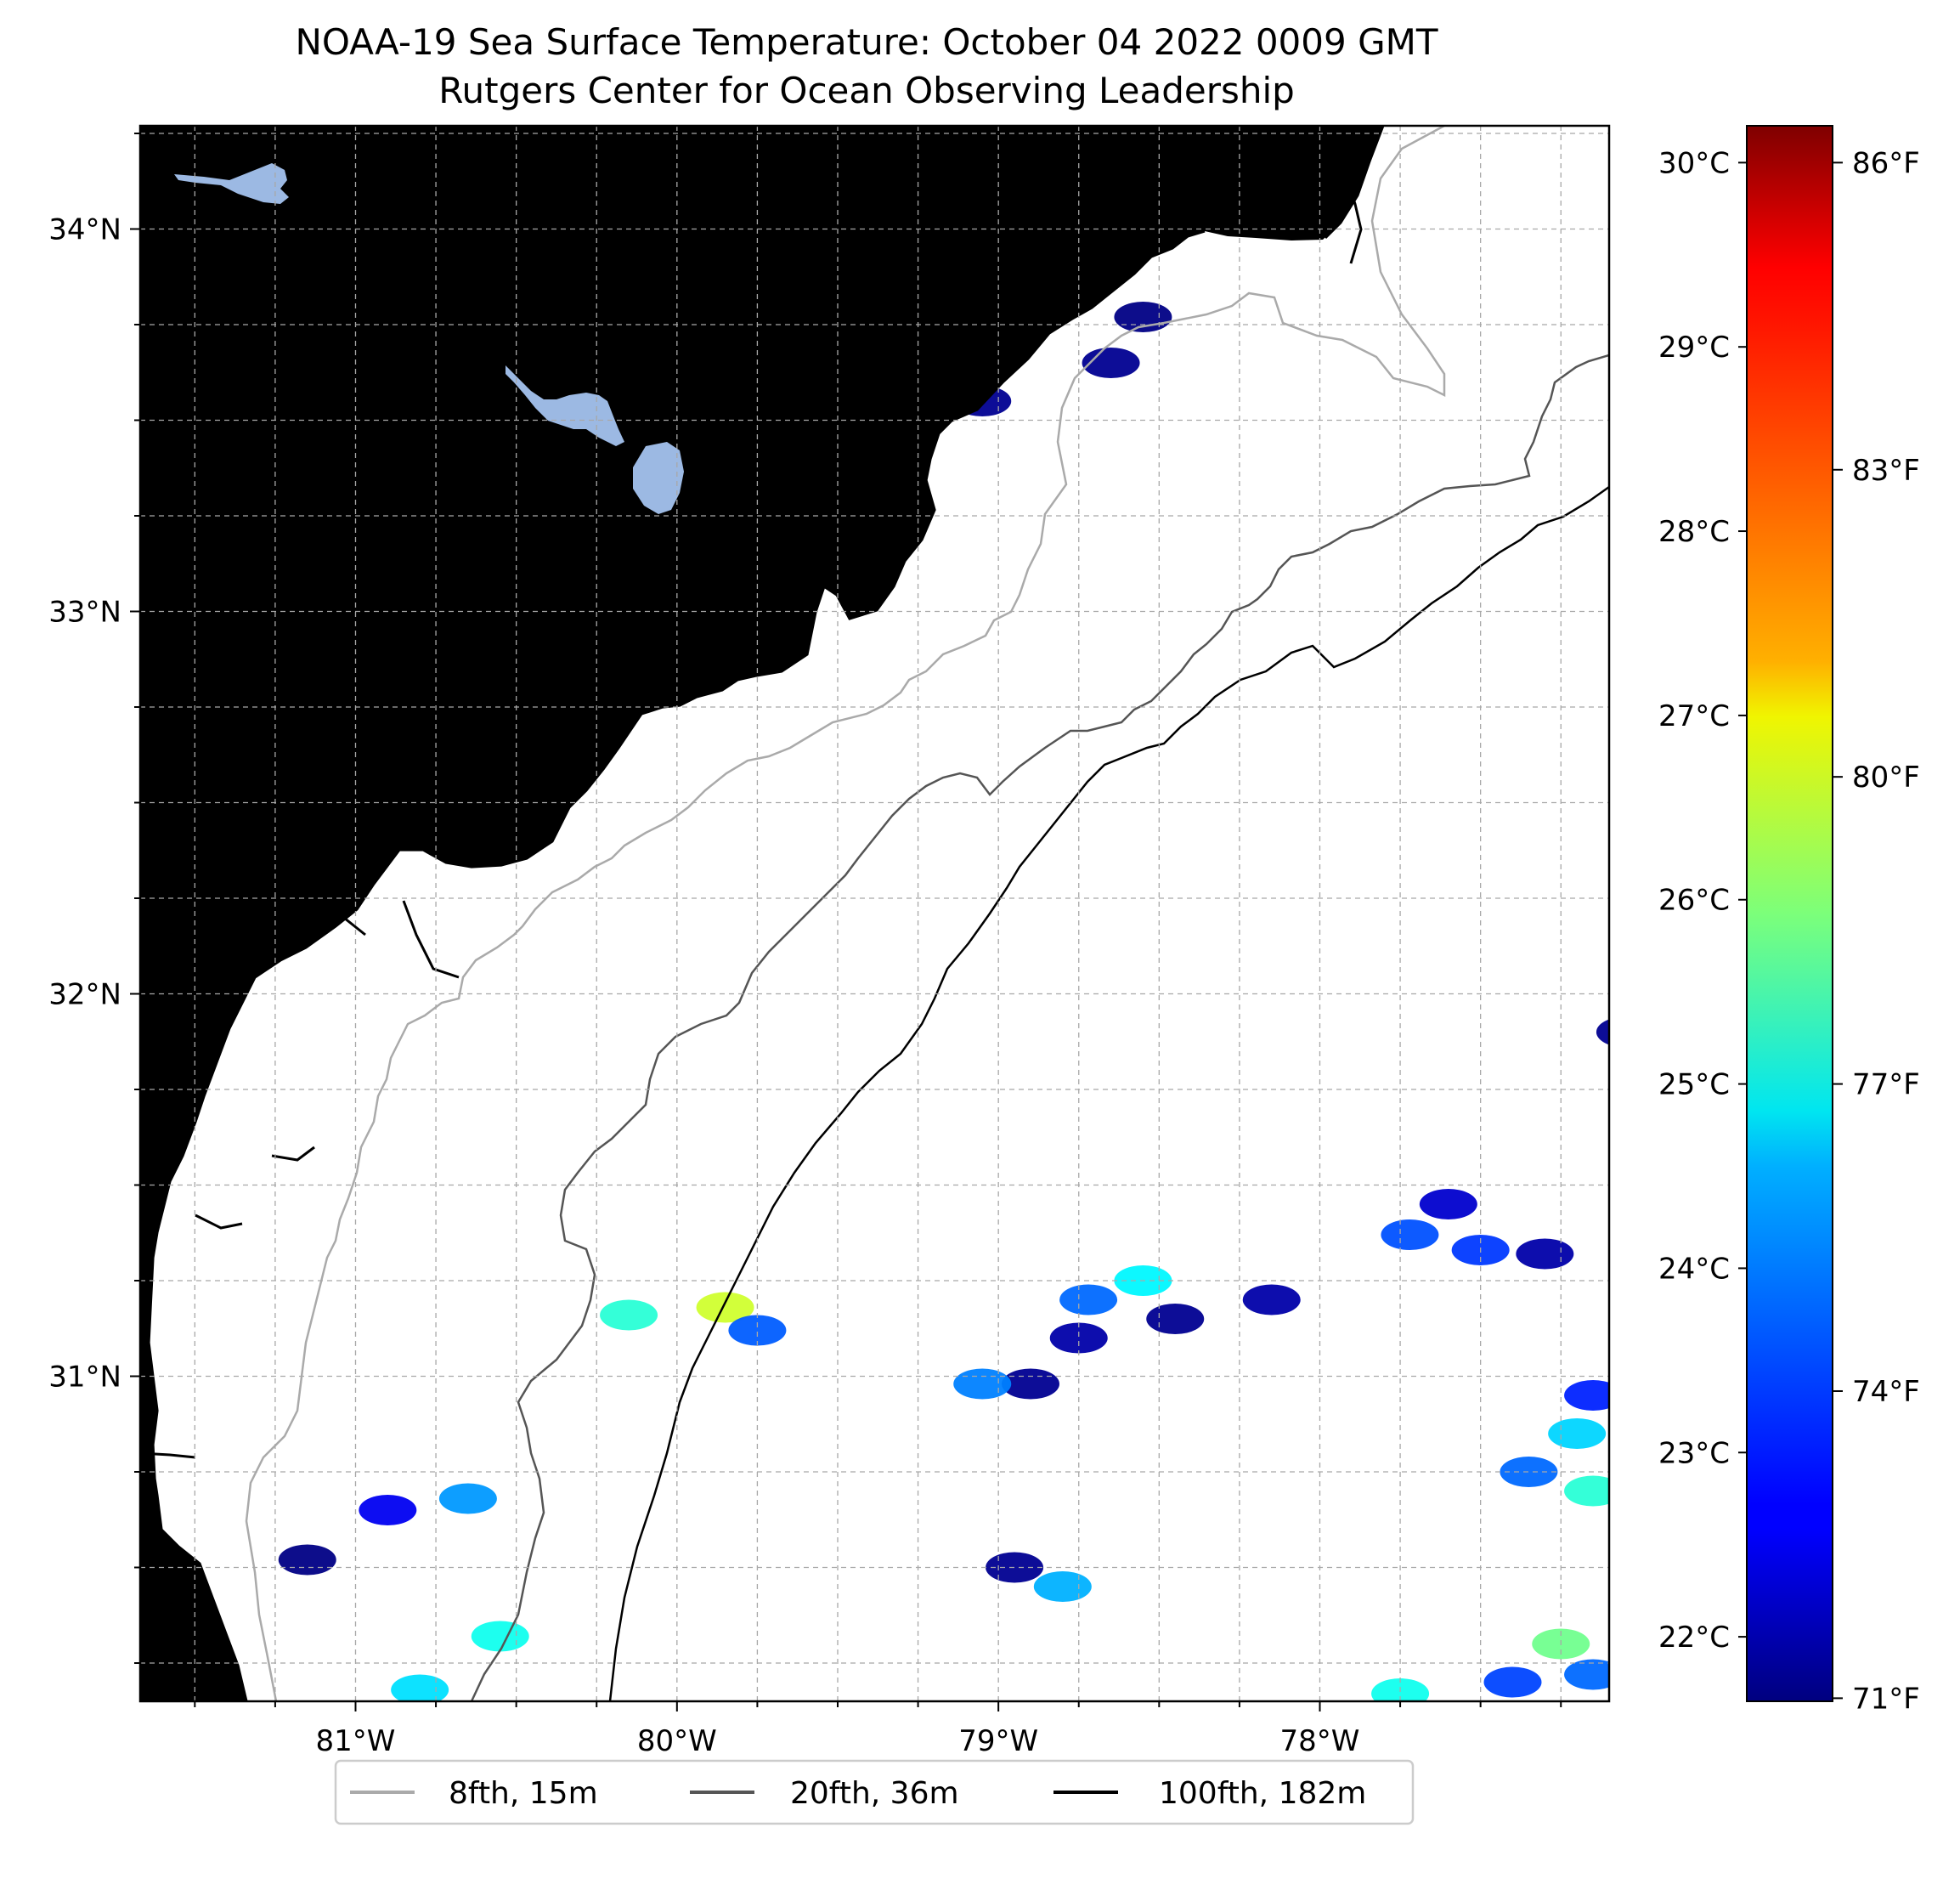 The image size is (1960, 1884). What do you see at coordinates (232, 183) in the screenshot?
I see `lake-north` at bounding box center [232, 183].